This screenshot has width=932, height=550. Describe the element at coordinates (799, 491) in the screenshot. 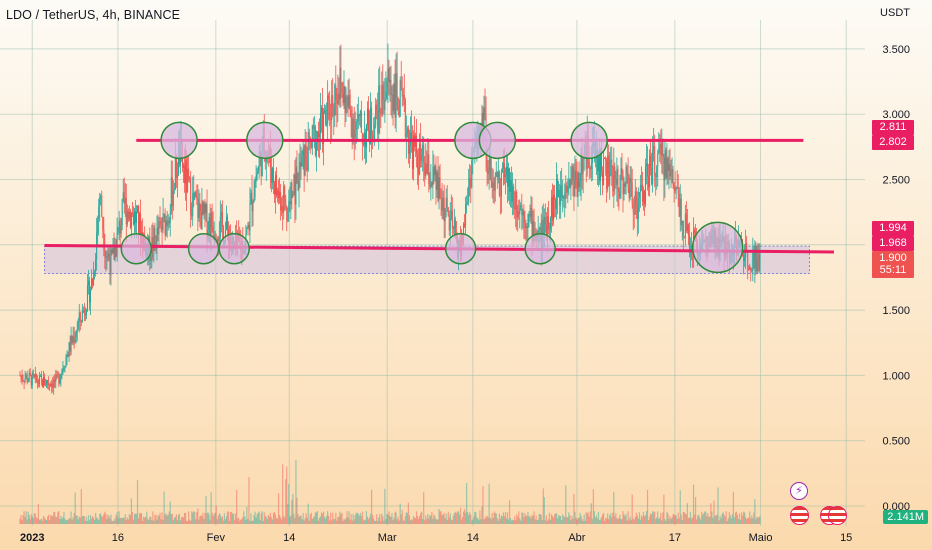

I see `lightning-event-icon: ⚡` at that location.